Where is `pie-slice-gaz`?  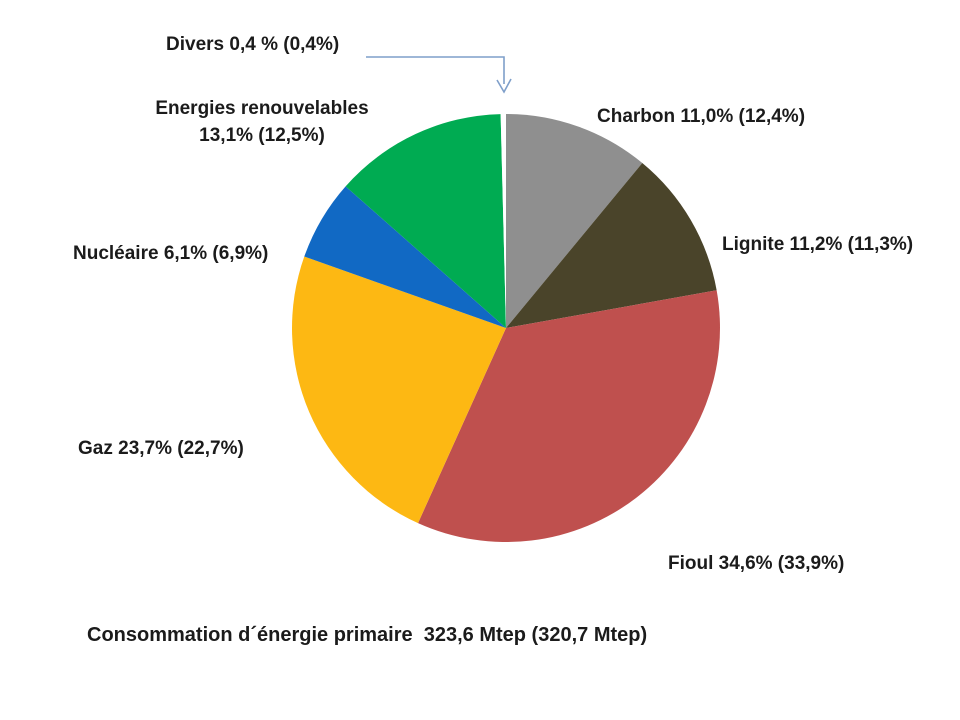 pie-slice-gaz is located at coordinates (399, 390).